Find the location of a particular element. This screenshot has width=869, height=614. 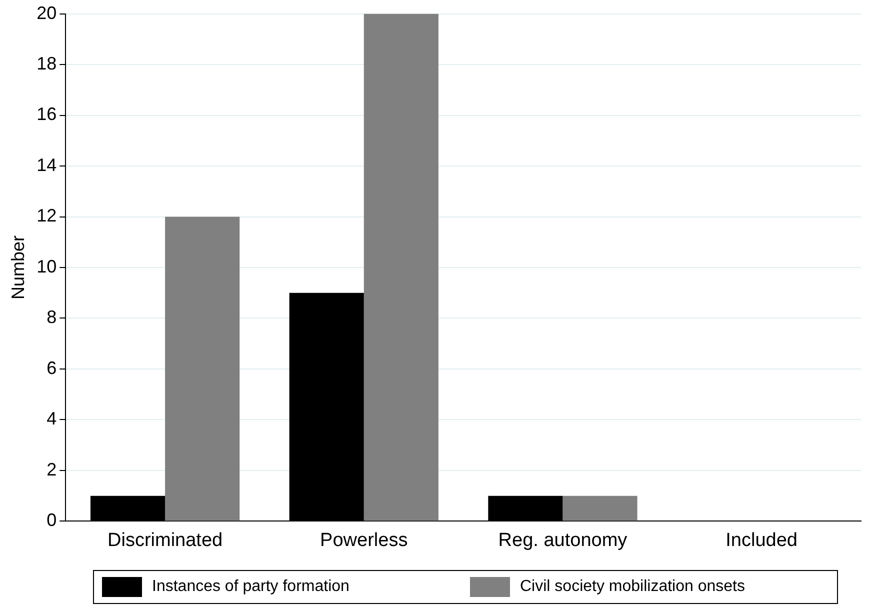

legend-label: Civil society mobilization onsets is located at coordinates (632, 587).